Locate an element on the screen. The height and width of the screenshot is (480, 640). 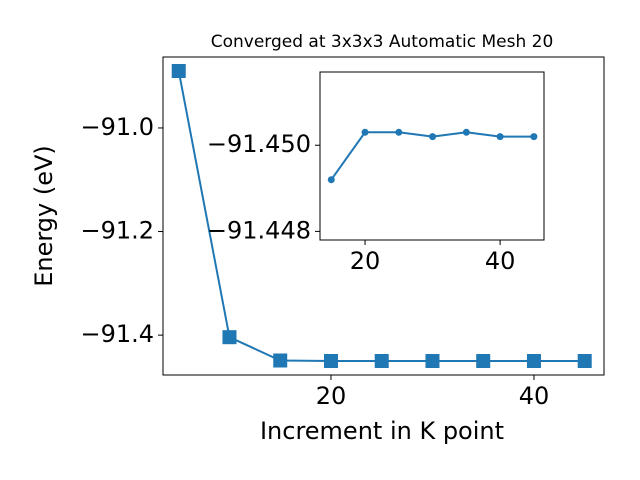
x-axis-label: Increment in K point is located at coordinates (382, 431).